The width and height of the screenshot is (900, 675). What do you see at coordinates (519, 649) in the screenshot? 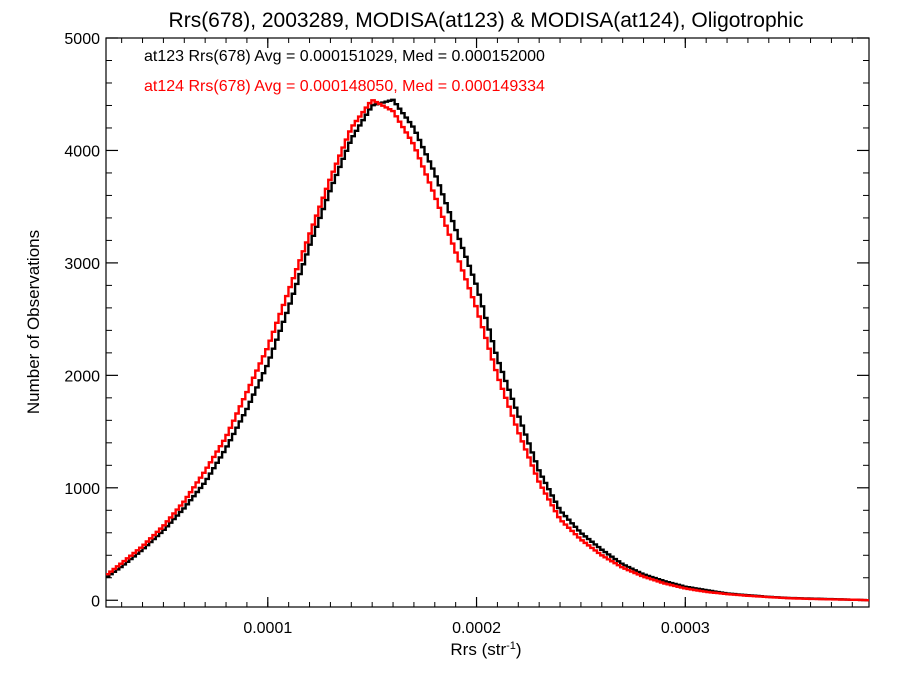
I see `x-axis-label-close: )` at bounding box center [519, 649].